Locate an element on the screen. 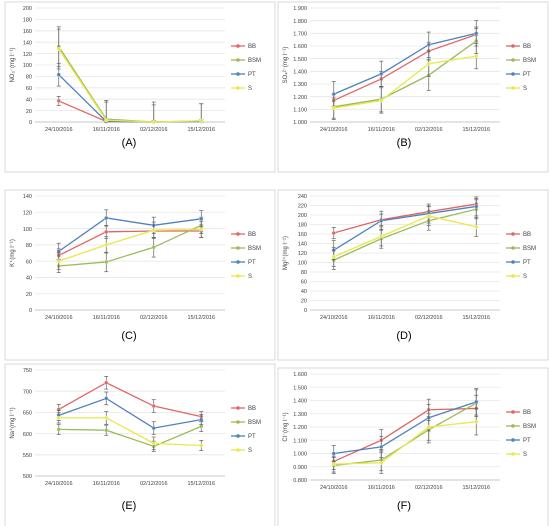  panel-label: (D) is located at coordinates (403, 336).